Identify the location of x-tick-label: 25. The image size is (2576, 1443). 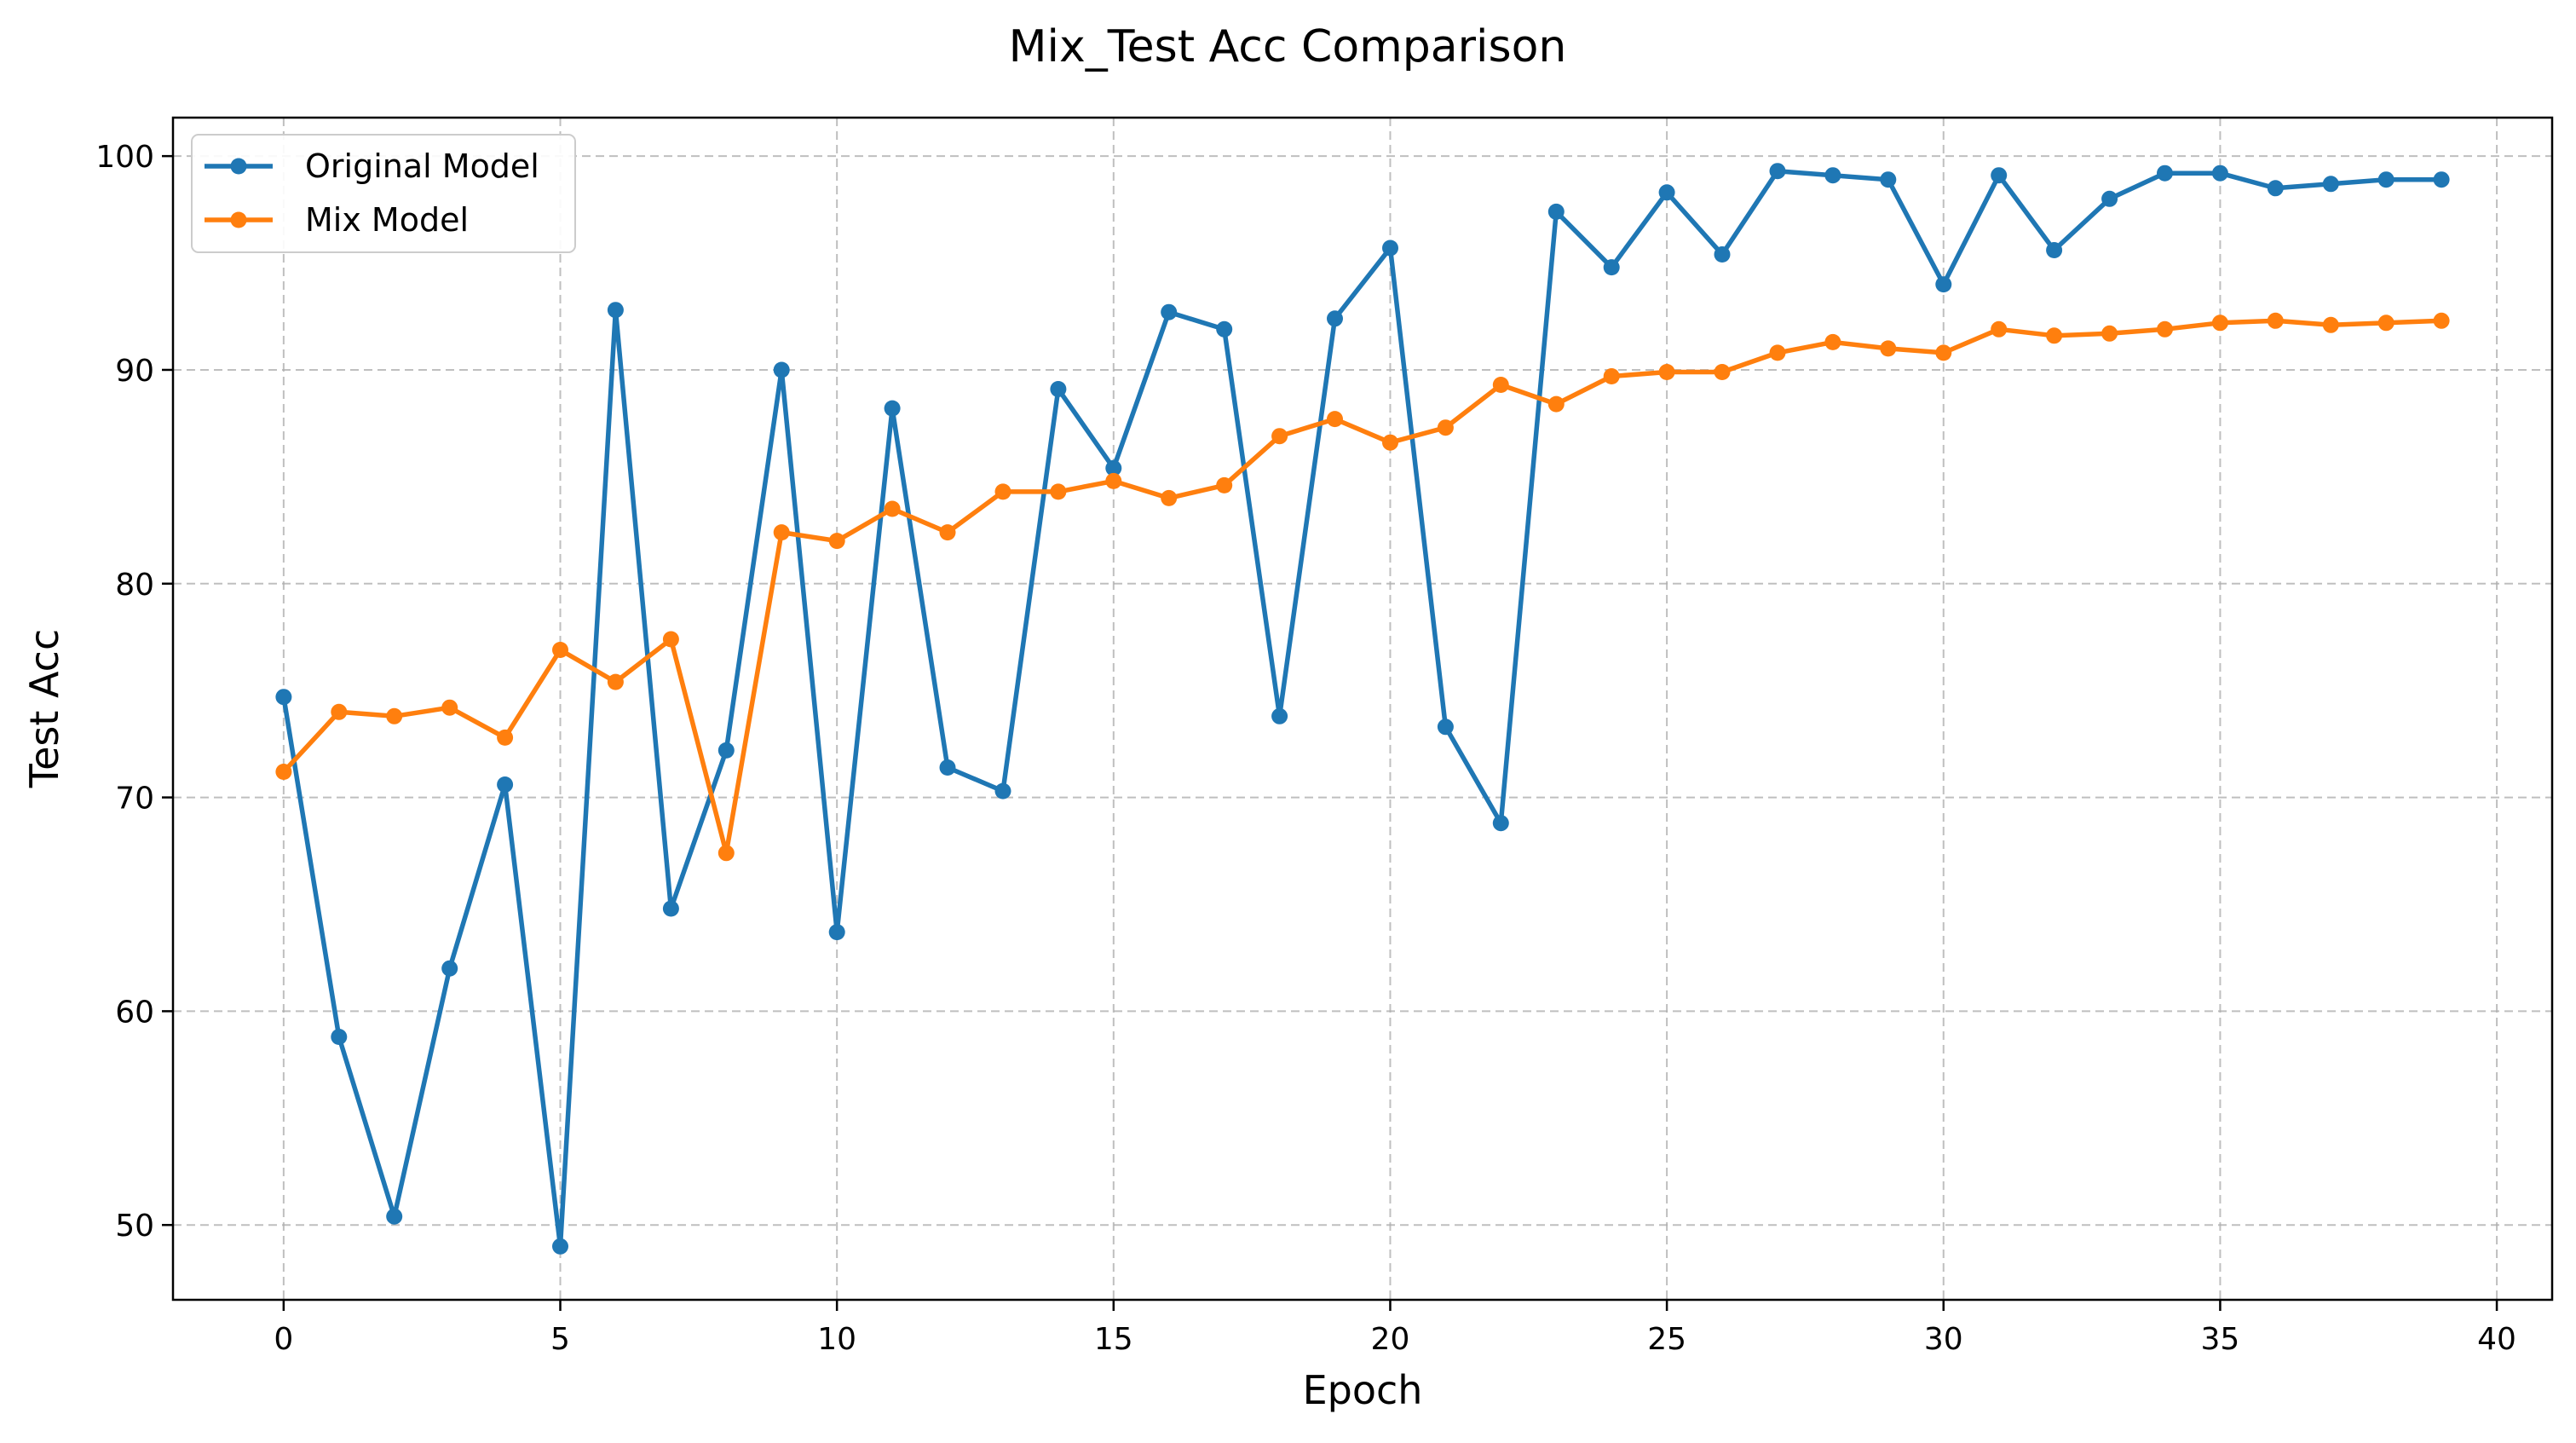
(1666, 1339).